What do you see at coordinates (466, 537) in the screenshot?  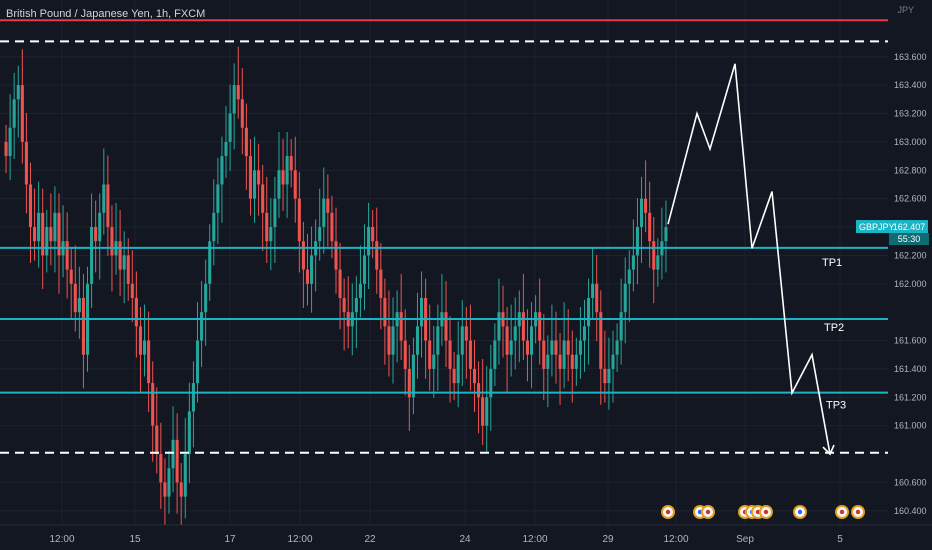 I see `time-axis: 12:00 15 17 12:00 22 24 12:00 29 12:00 Sep 5` at bounding box center [466, 537].